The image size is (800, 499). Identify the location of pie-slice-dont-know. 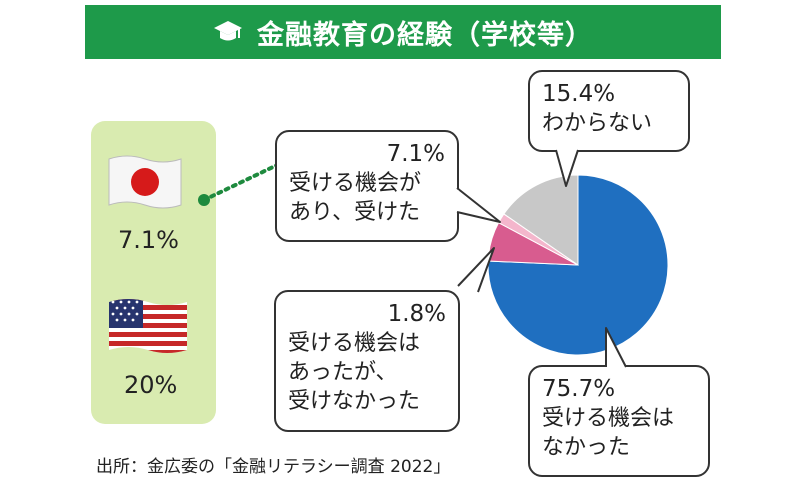
(541, 220).